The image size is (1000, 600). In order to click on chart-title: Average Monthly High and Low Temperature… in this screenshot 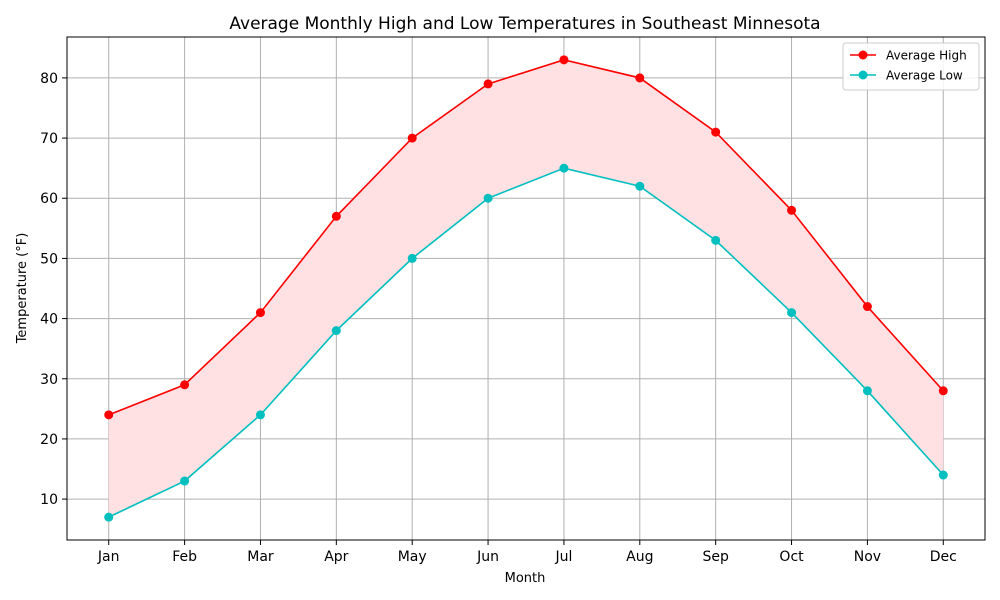, I will do `click(524, 24)`.